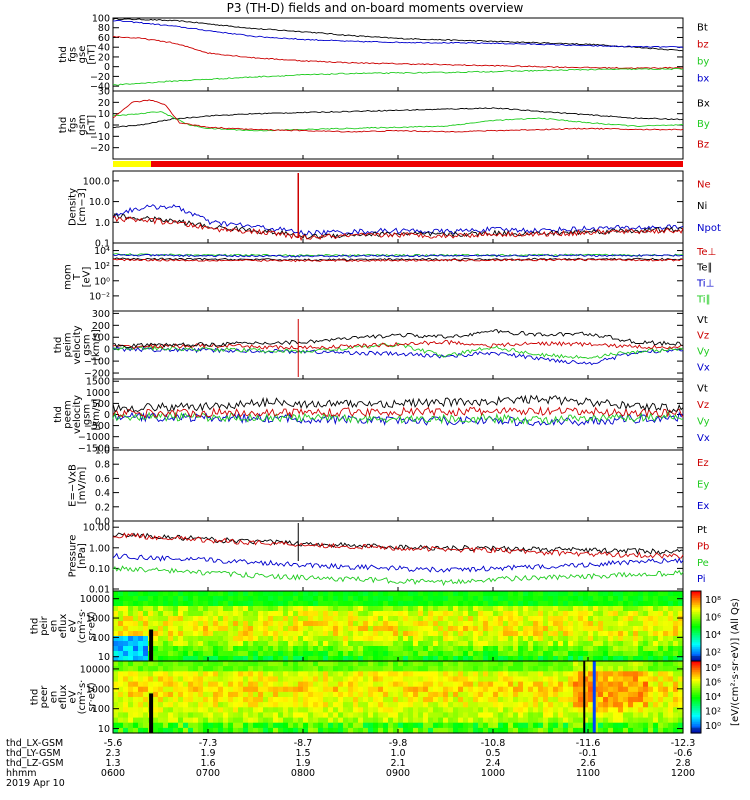 Image resolution: width=750 pixels, height=800 pixels. What do you see at coordinates (151, 645) in the screenshot?
I see `data-gap-bar` at bounding box center [151, 645].